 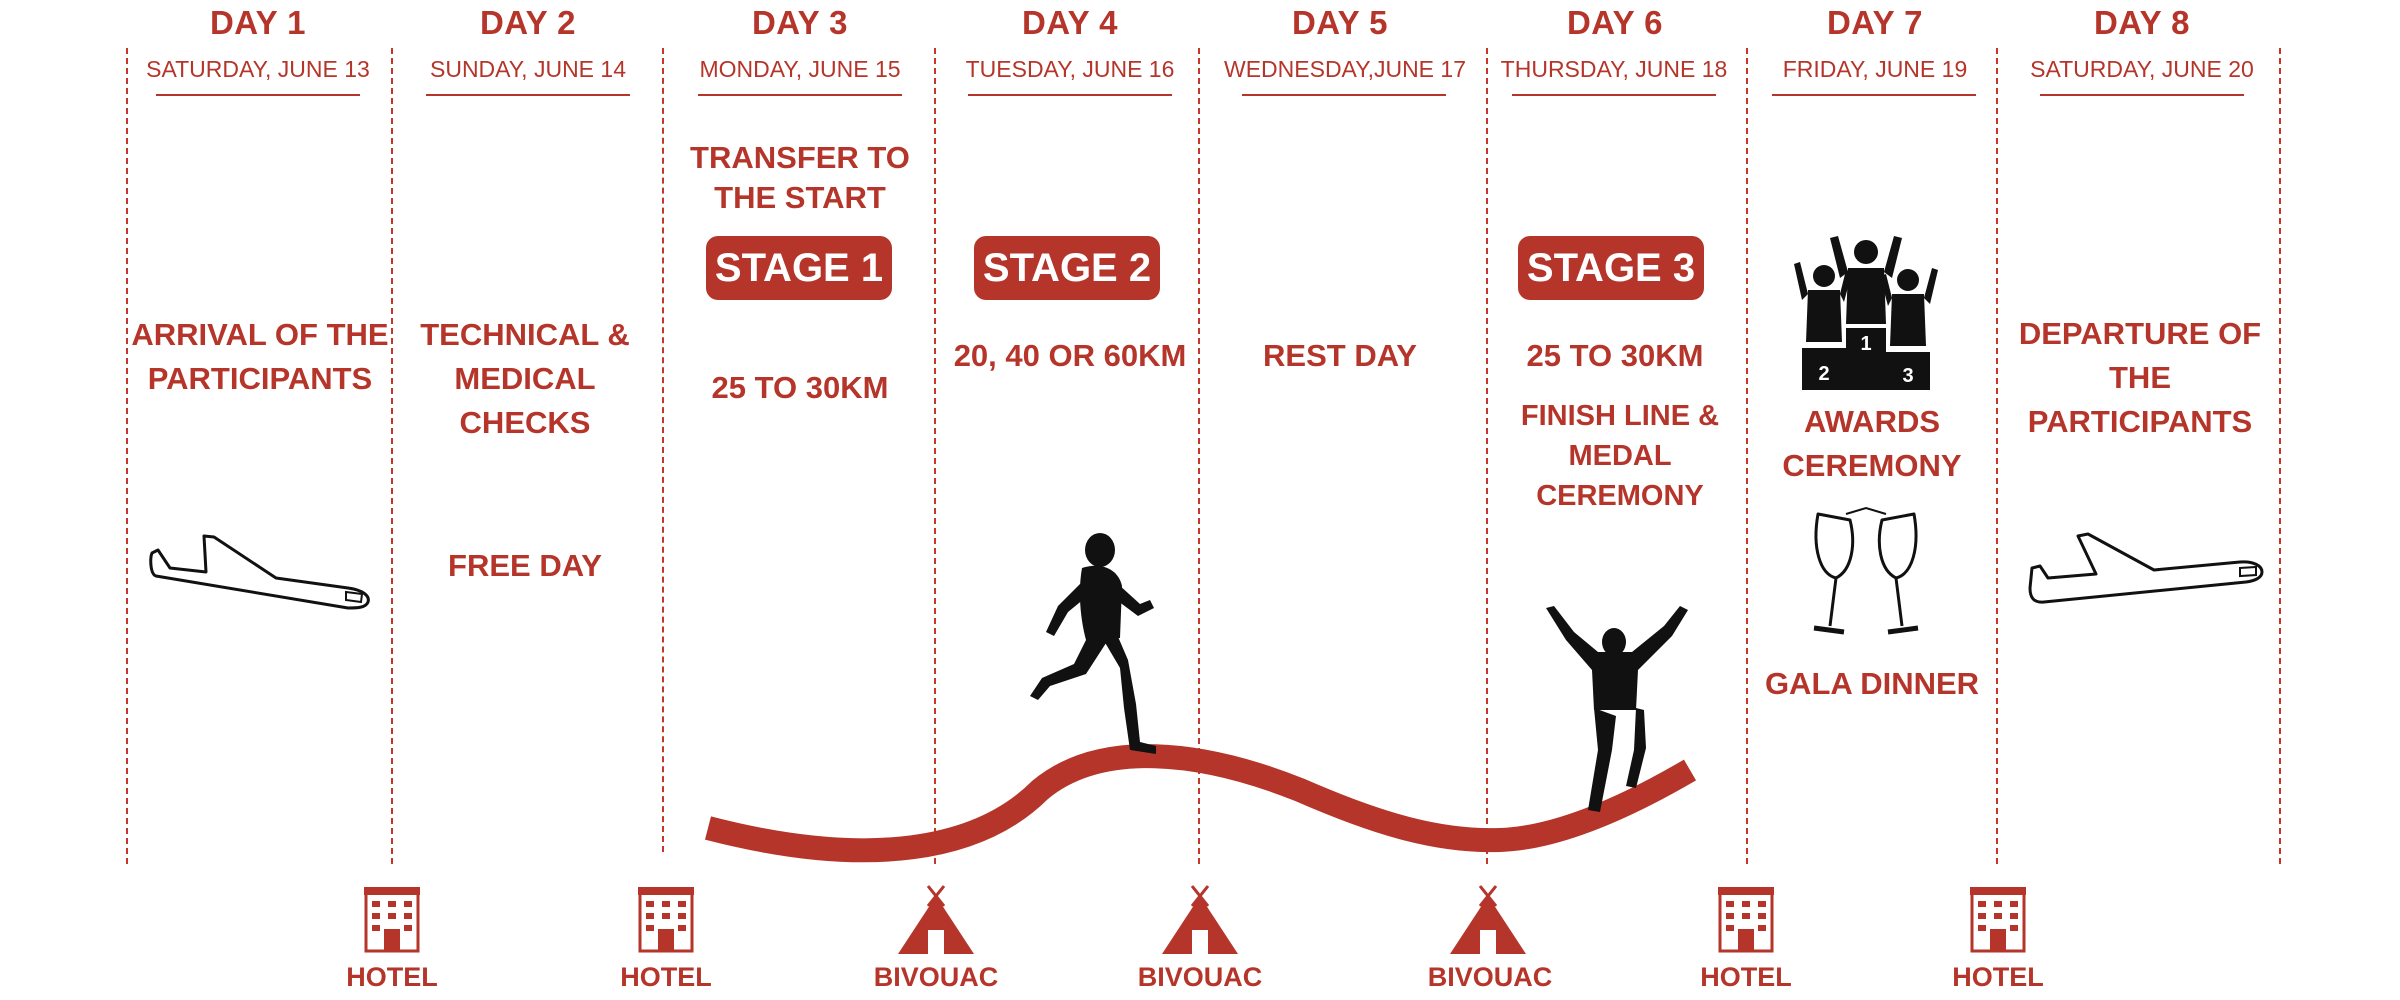 I want to click on day-3-distance: 25 TO 30KM, so click(x=800, y=387).